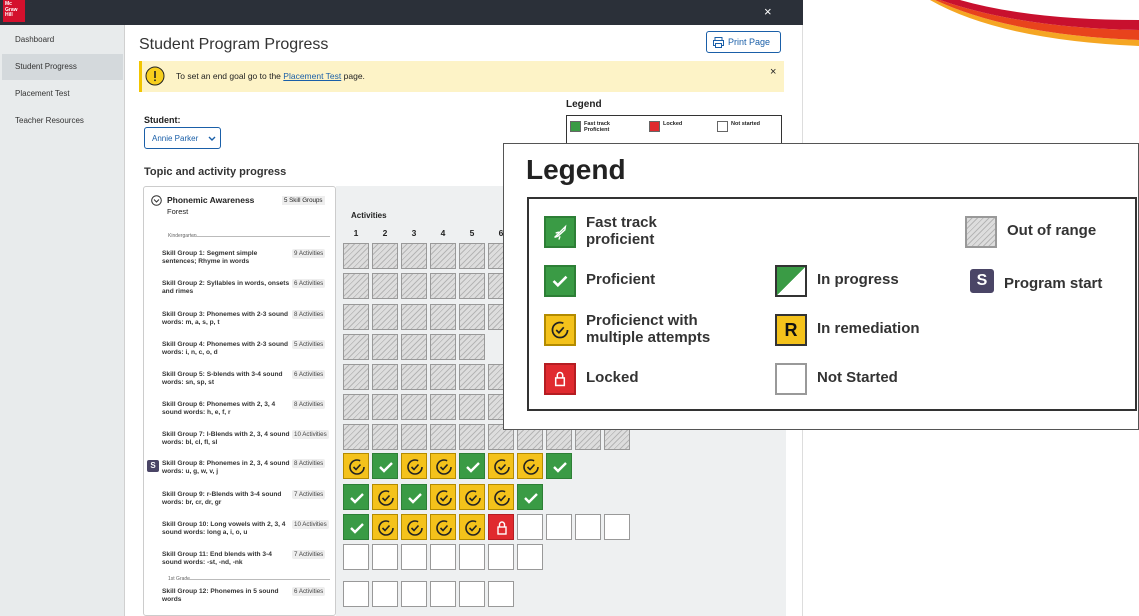  I want to click on mini-legend-title: Legend, so click(584, 104).